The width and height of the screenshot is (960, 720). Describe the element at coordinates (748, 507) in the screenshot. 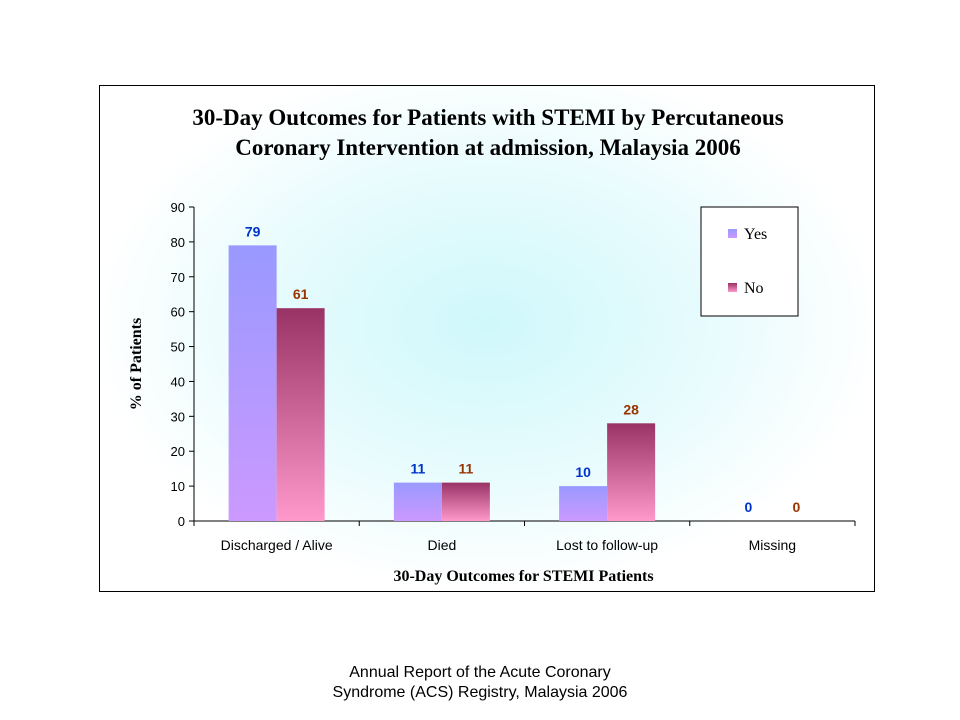

I see `data-label-yes: 0` at that location.